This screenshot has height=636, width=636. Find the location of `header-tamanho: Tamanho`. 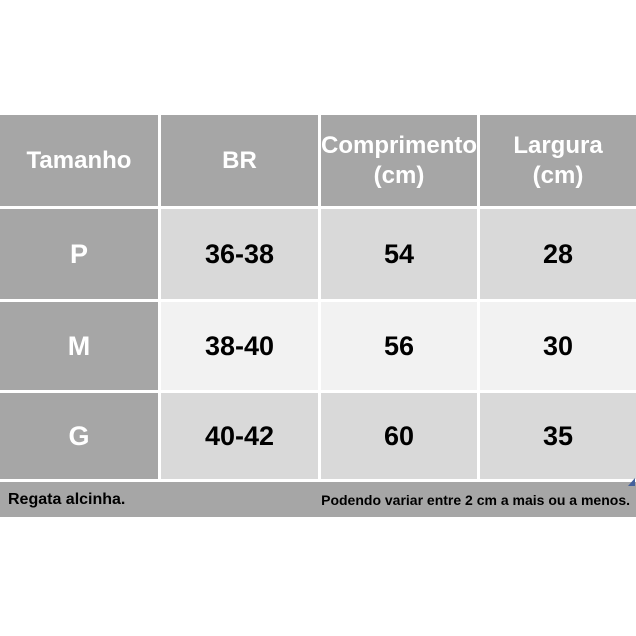

header-tamanho: Tamanho is located at coordinates (79, 160).